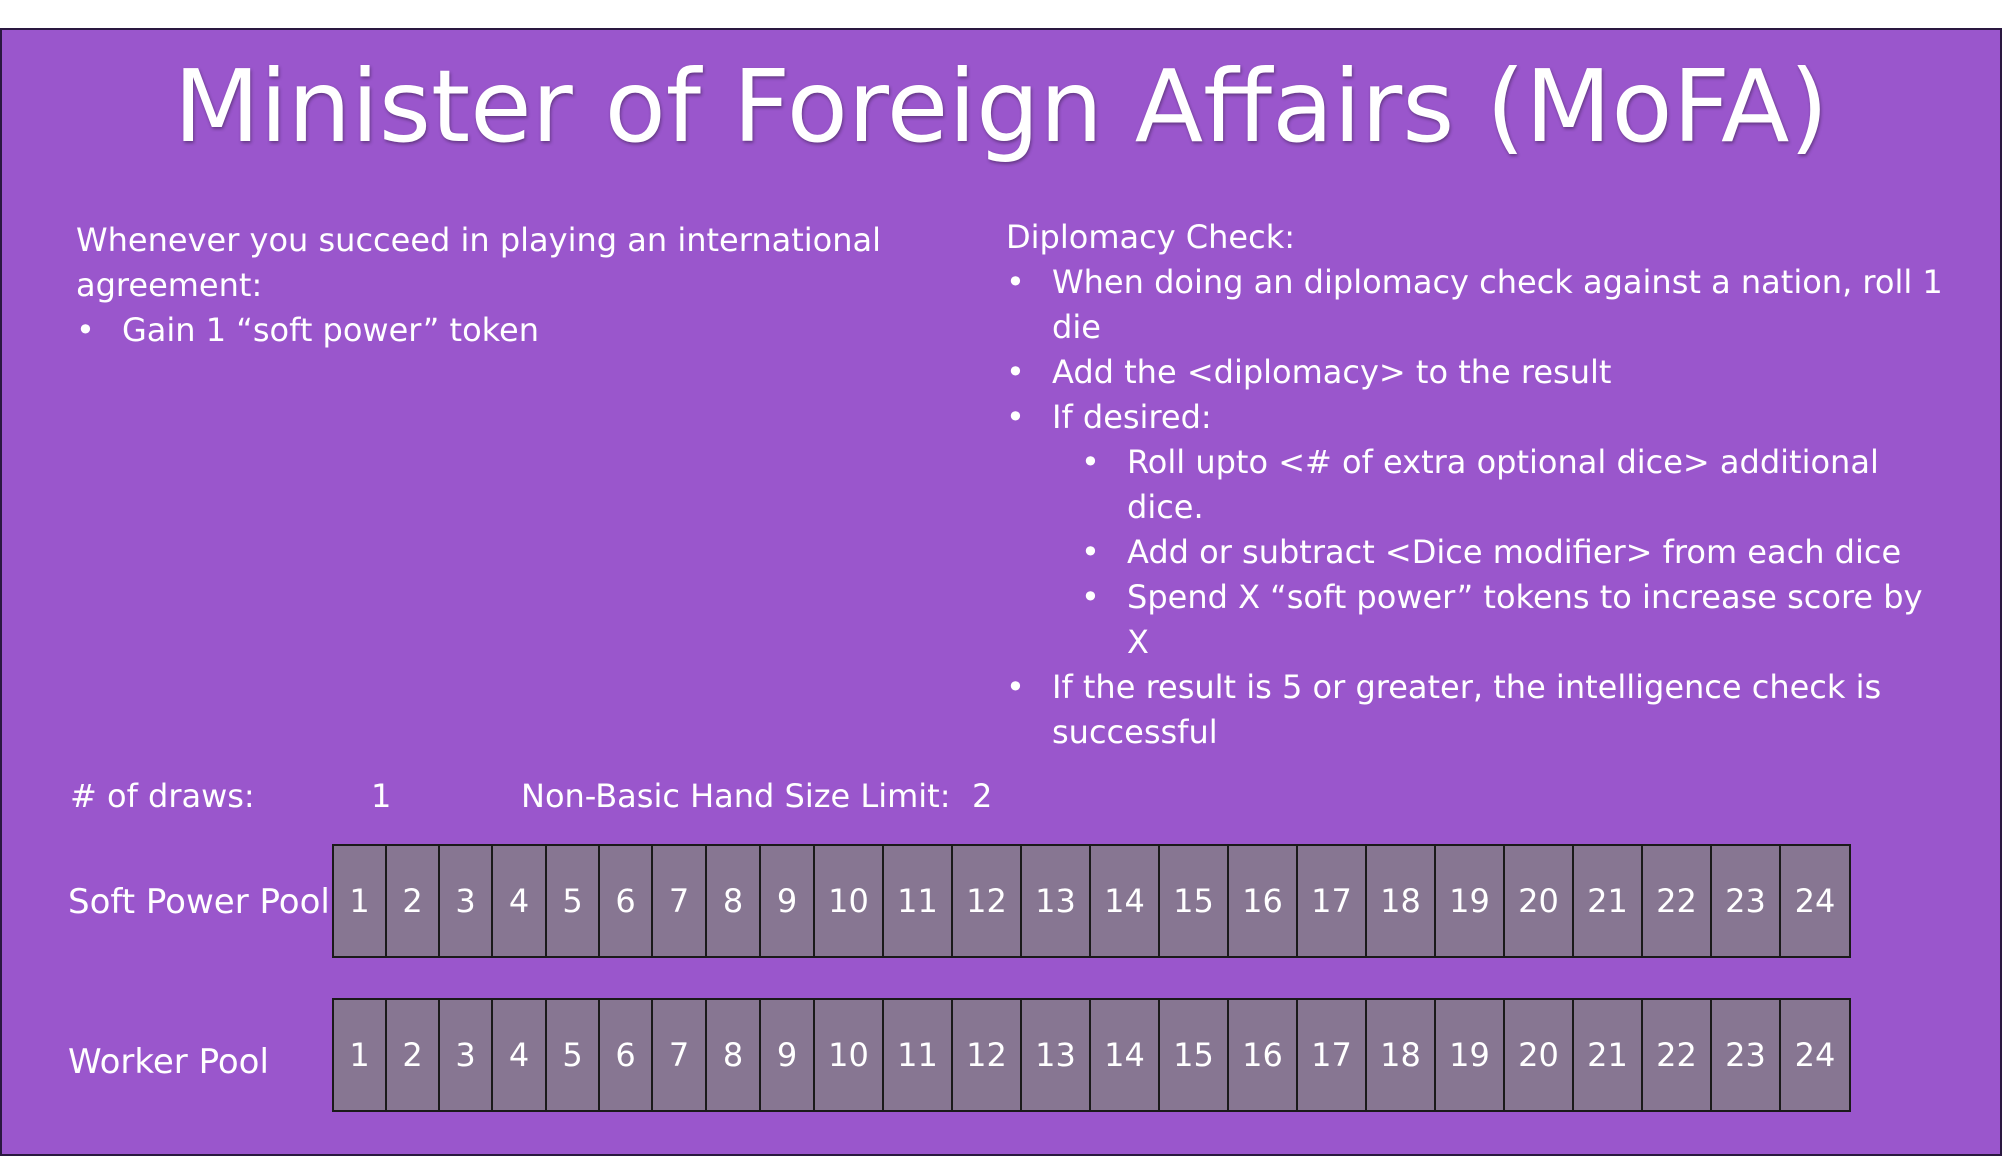  I want to click on worker-cell-11: 11, so click(917, 1055).